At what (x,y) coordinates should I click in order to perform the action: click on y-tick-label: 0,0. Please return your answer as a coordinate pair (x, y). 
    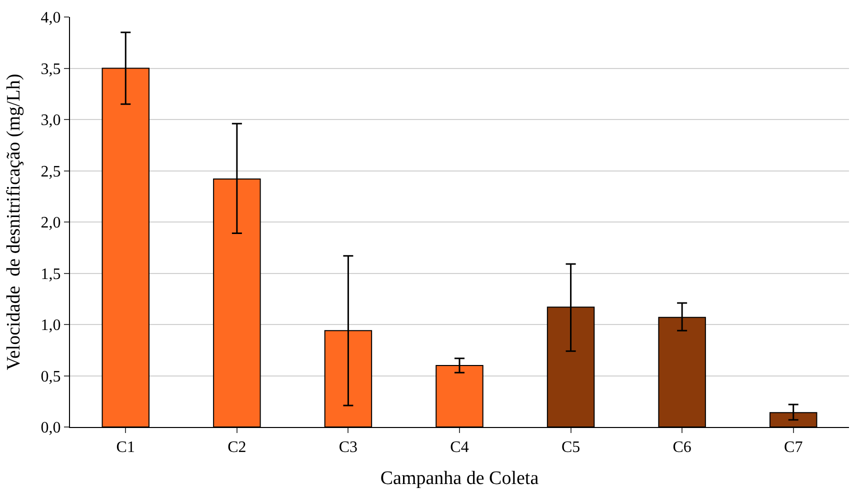
    Looking at the image, I should click on (50, 428).